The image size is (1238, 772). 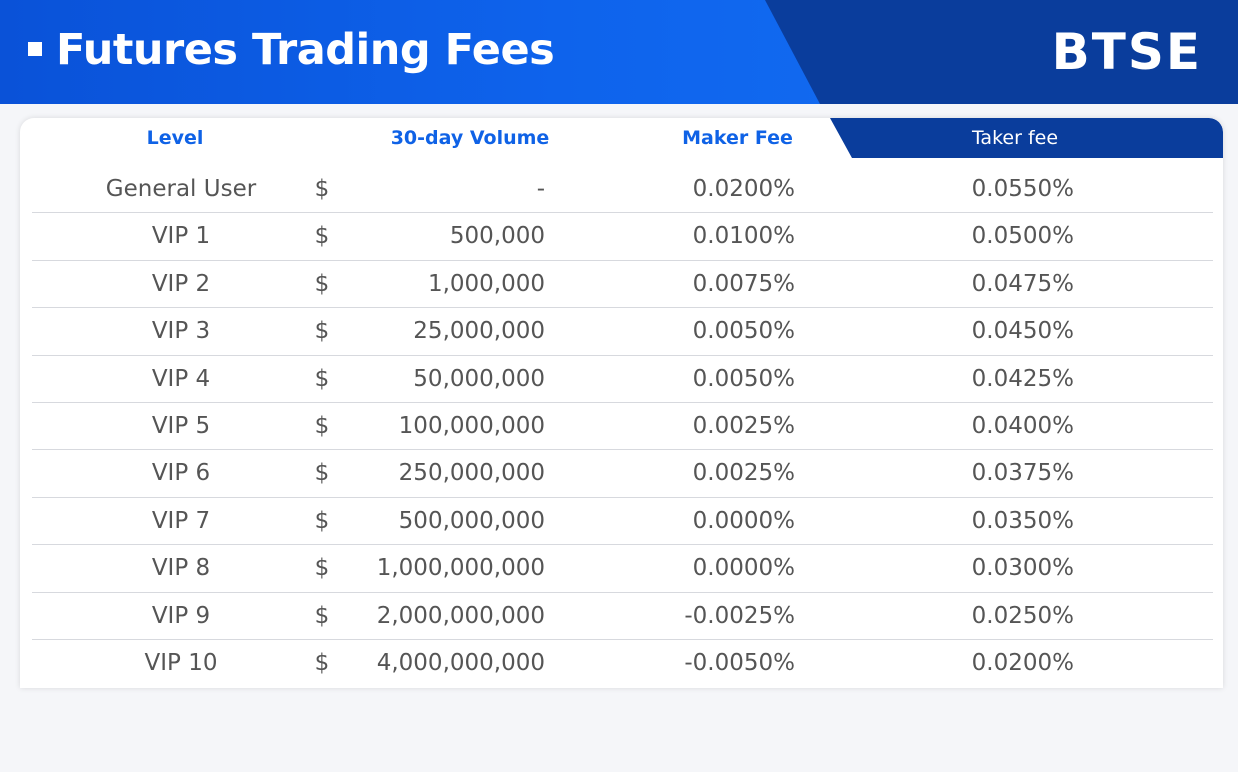 I want to click on column-header-taker-fee: Taker fee, so click(x=1015, y=138).